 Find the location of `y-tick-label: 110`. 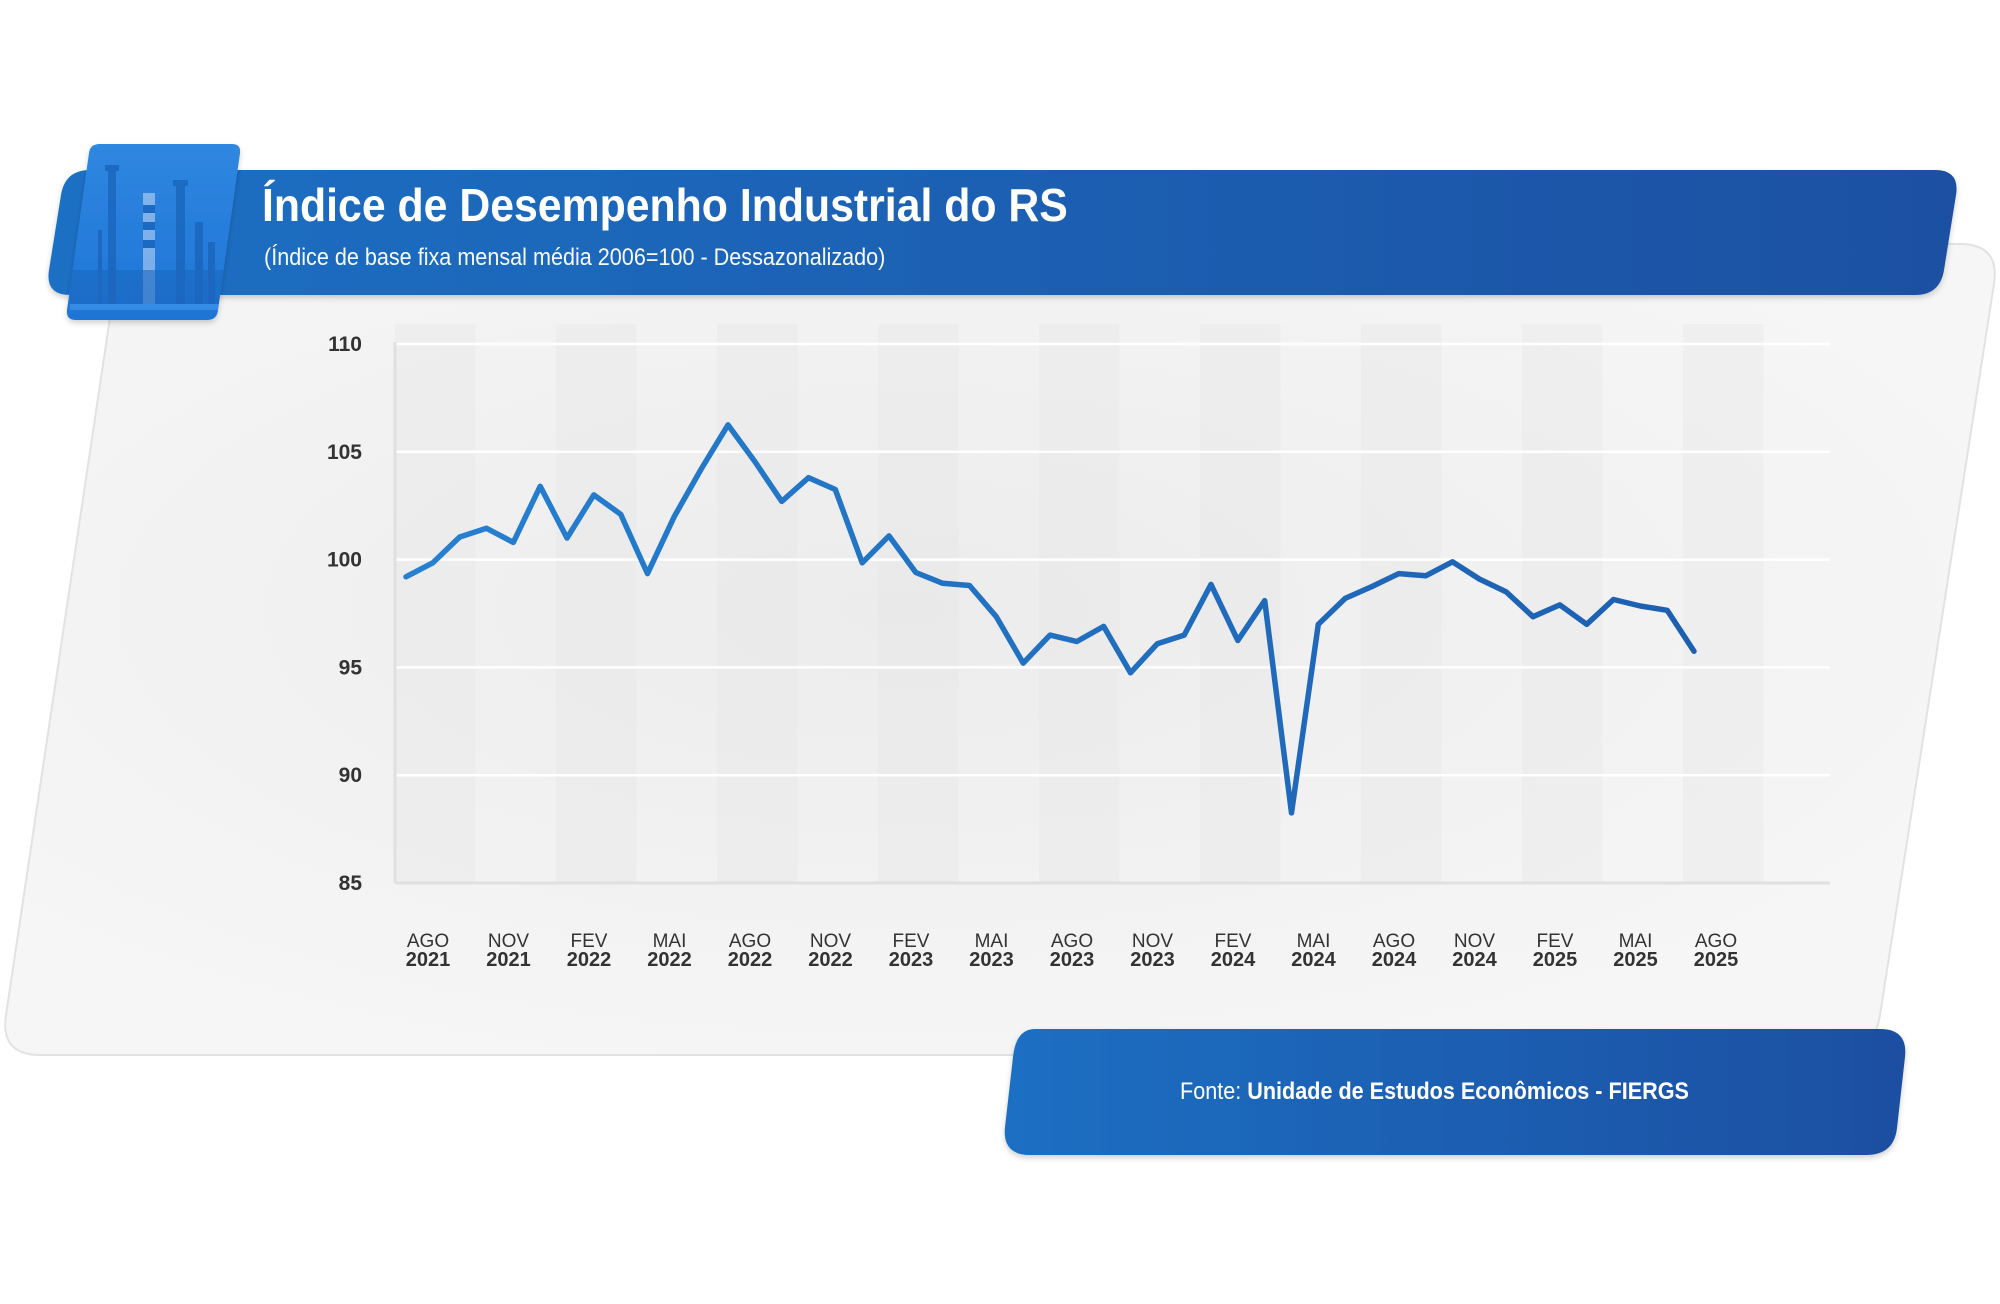

y-tick-label: 110 is located at coordinates (345, 344).